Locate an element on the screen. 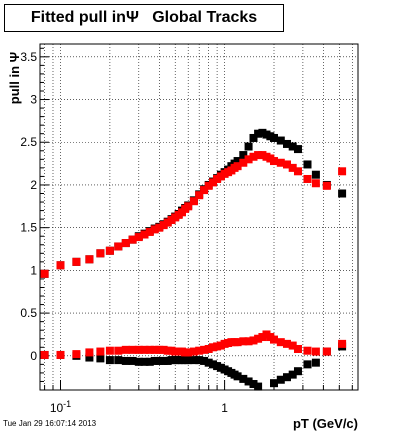  y-tick-label: 0 is located at coordinates (33, 356).